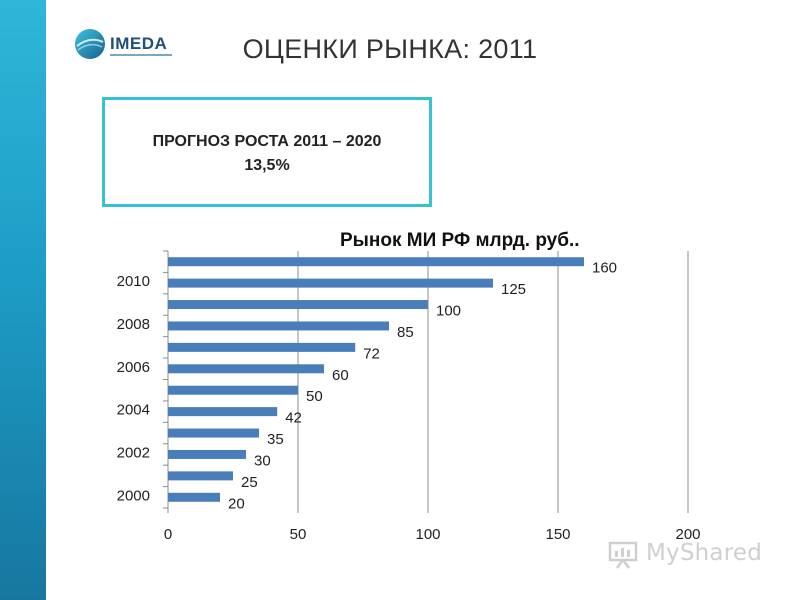  What do you see at coordinates (133, 281) in the screenshot?
I see `y-tick-label-2010: 2010` at bounding box center [133, 281].